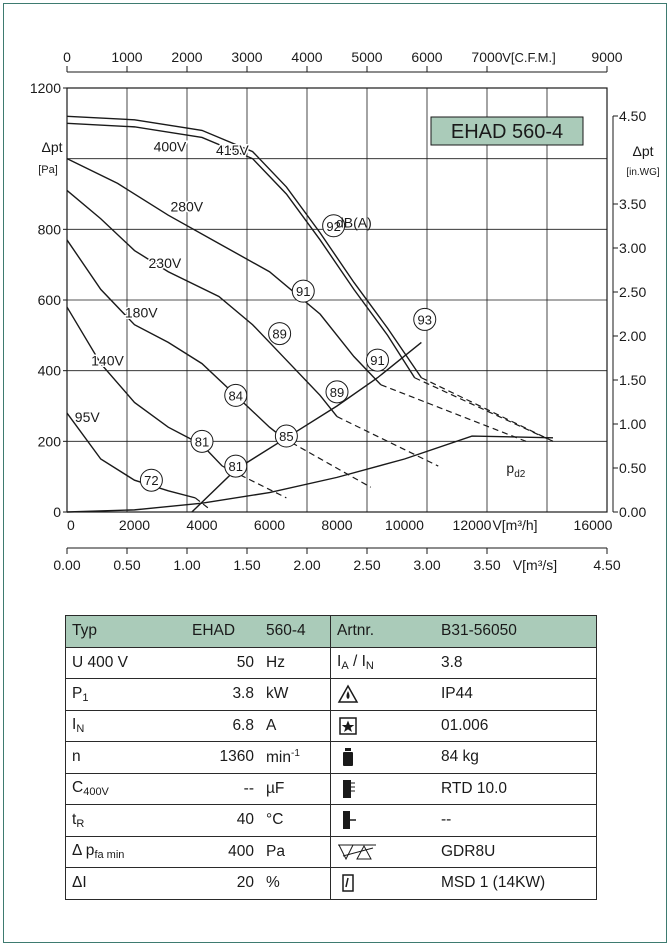 This screenshot has width=672, height=947. What do you see at coordinates (50, 229) in the screenshot?
I see `y-tick-label: 800` at bounding box center [50, 229].